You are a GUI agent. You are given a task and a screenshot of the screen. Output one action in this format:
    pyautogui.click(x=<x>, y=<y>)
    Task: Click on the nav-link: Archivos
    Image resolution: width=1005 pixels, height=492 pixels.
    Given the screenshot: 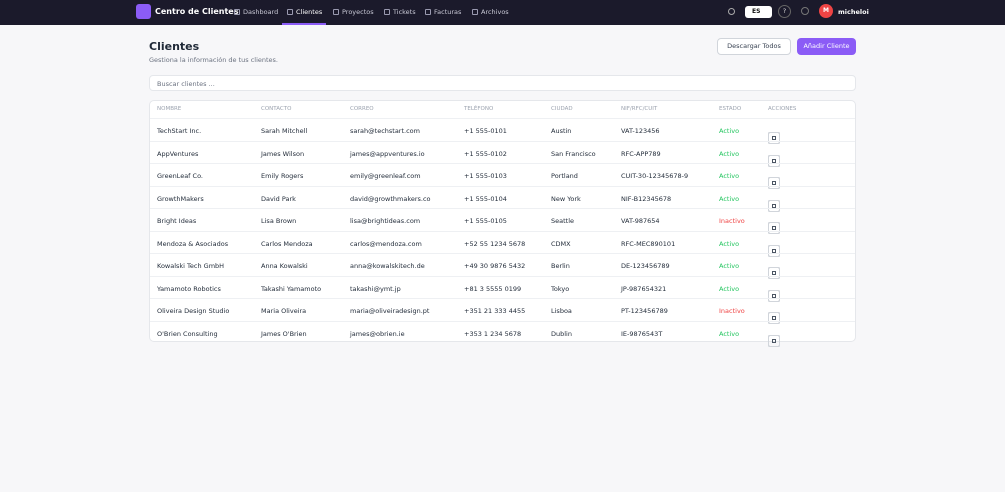 What is the action you would take?
    pyautogui.click(x=490, y=12)
    